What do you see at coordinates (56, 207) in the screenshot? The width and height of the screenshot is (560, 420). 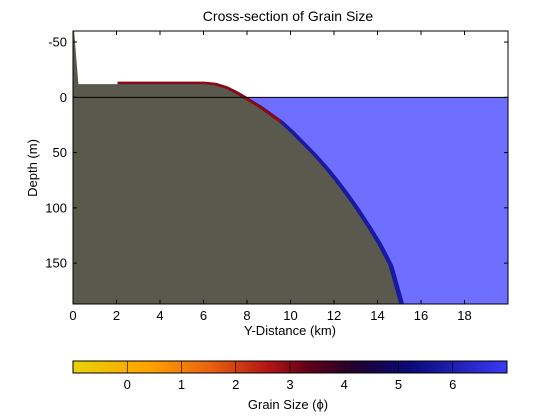 I see `y-tick-label: 100` at bounding box center [56, 207].